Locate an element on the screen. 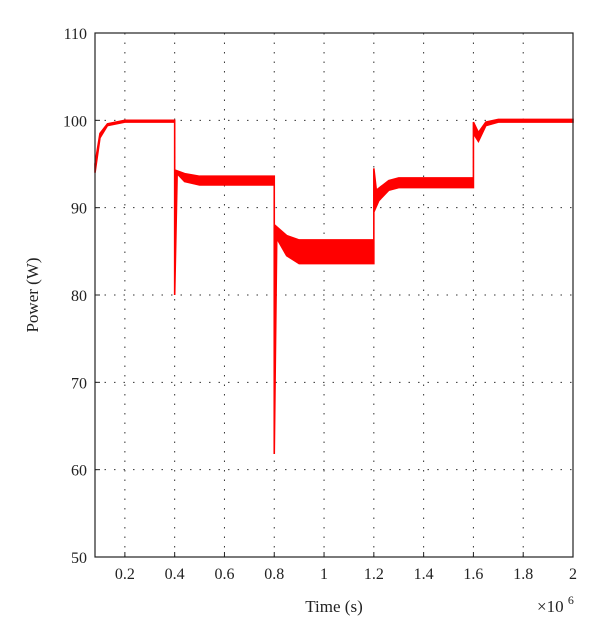 This screenshot has width=600, height=640. x-tick-label: 1 is located at coordinates (324, 574).